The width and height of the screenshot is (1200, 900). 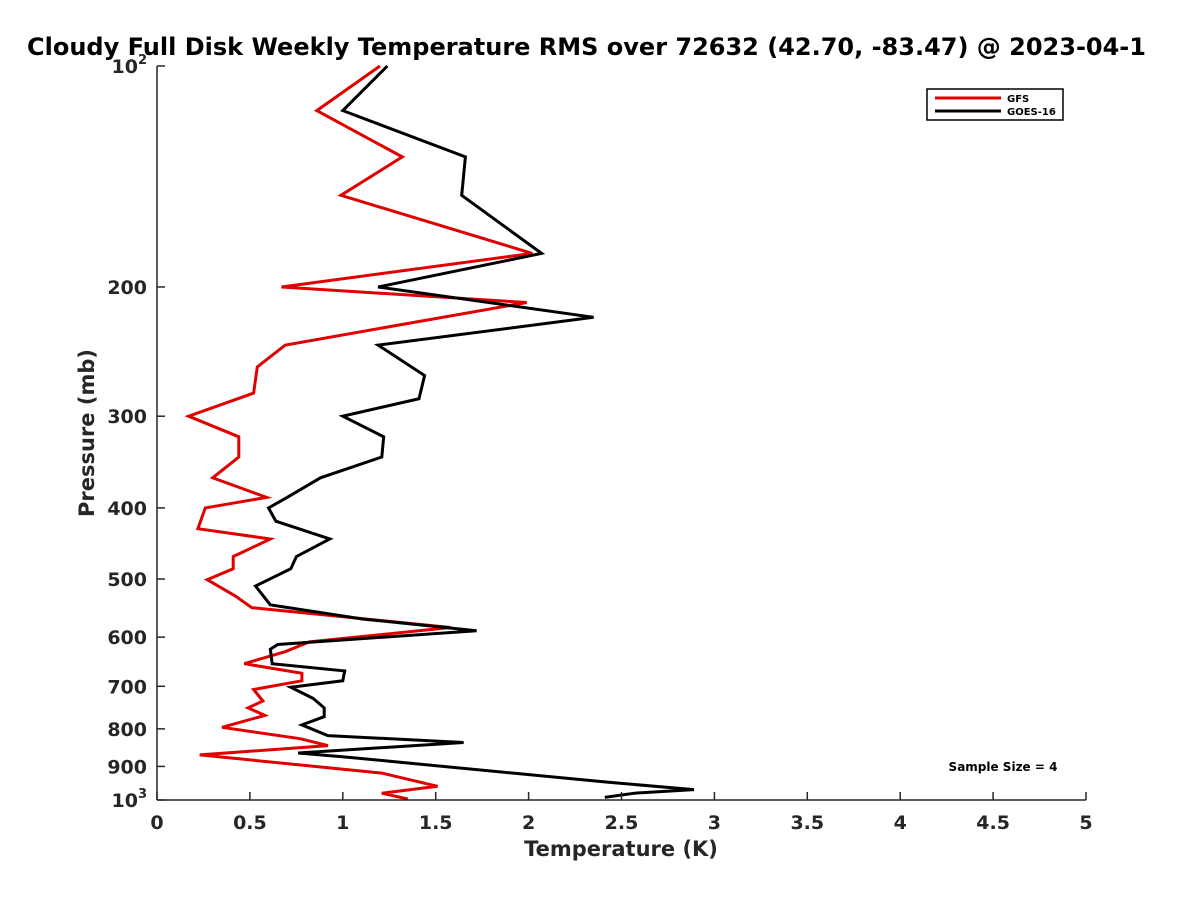 What do you see at coordinates (900, 823) in the screenshot?
I see `x-tick-label: 4` at bounding box center [900, 823].